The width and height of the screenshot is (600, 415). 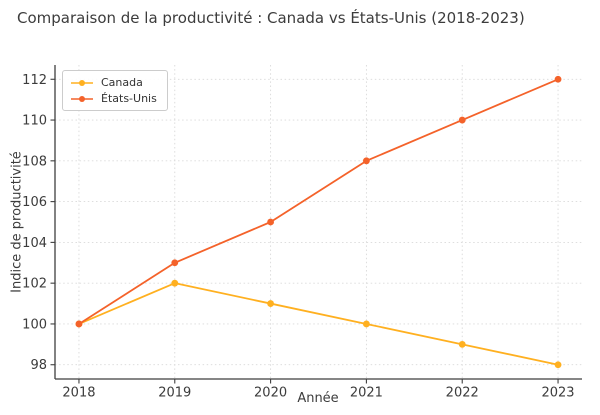 I want to click on etats-unis-line-swatch-icon, so click(x=82, y=98).